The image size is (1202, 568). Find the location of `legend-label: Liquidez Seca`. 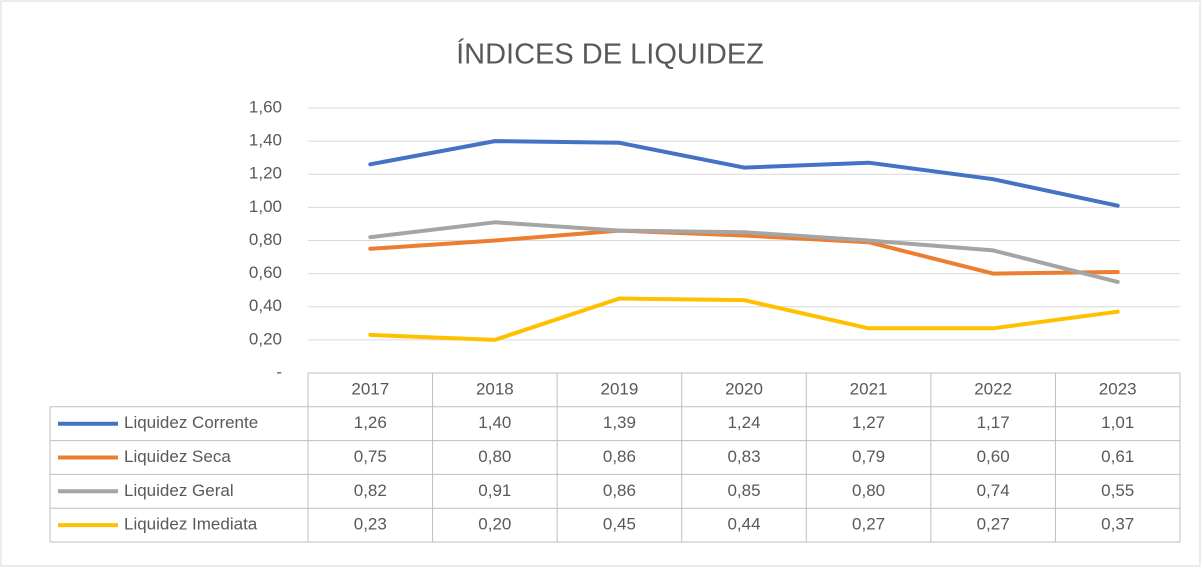

legend-label: Liquidez Seca is located at coordinates (177, 456).